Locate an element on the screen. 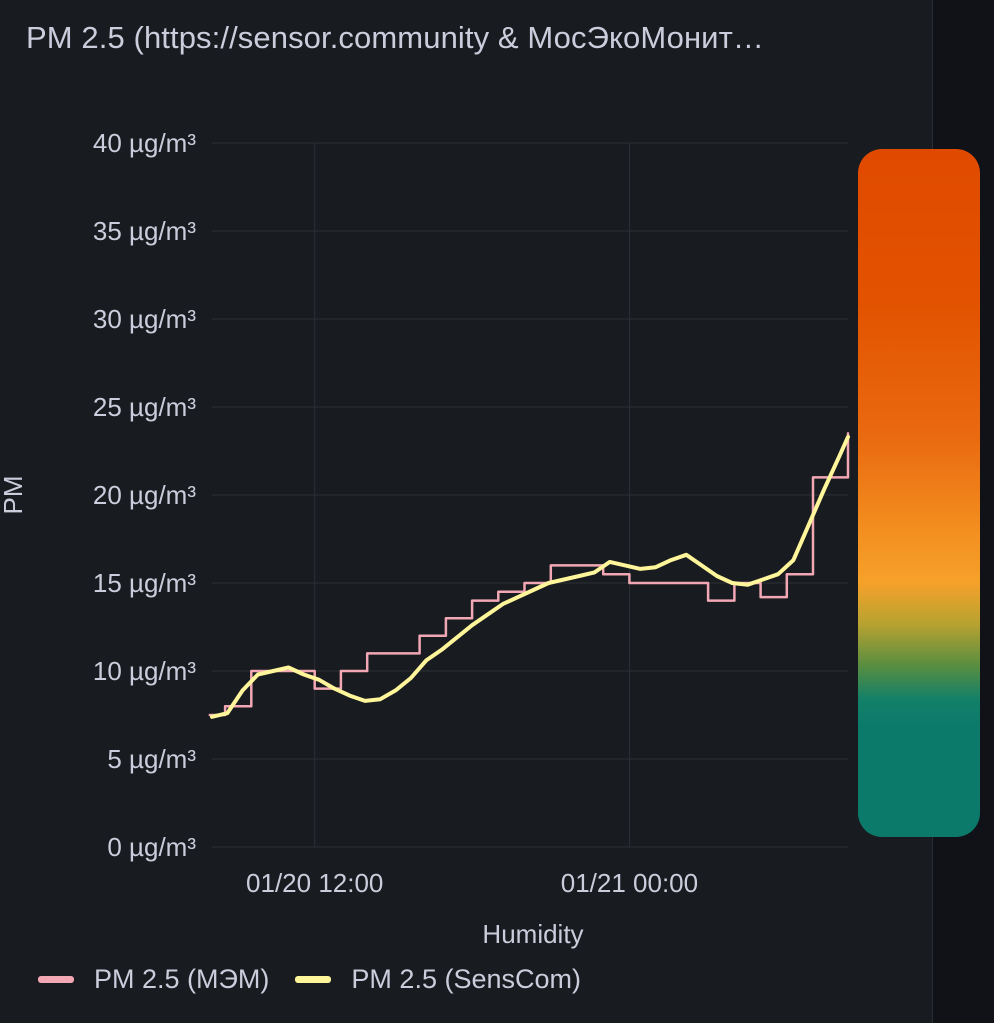  legend-swatch-senscom is located at coordinates (313, 979).